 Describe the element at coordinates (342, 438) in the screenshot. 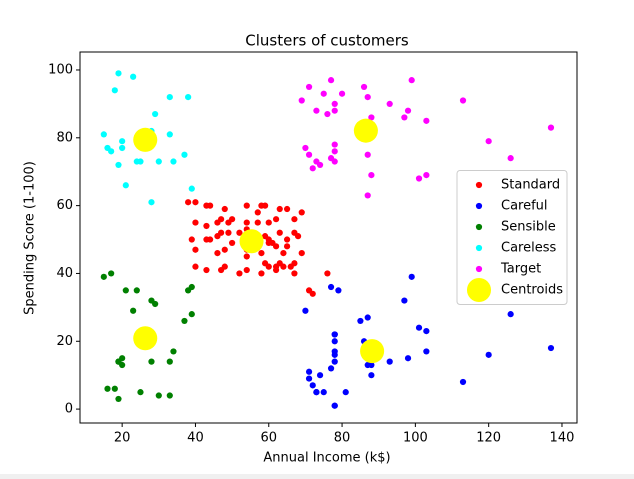

I see `x-tick-label: 80` at that location.